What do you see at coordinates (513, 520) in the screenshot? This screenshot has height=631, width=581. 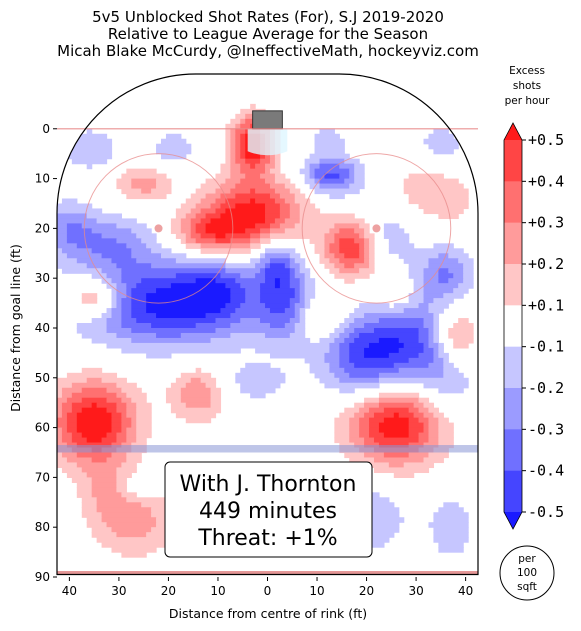 I see `colorbar-extend-bottom` at bounding box center [513, 520].